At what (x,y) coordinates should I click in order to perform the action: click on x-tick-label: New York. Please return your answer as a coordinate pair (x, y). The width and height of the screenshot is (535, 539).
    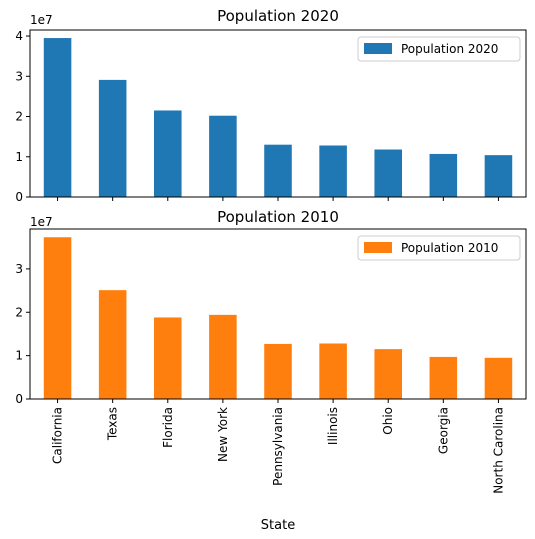
    Looking at the image, I should click on (223, 434).